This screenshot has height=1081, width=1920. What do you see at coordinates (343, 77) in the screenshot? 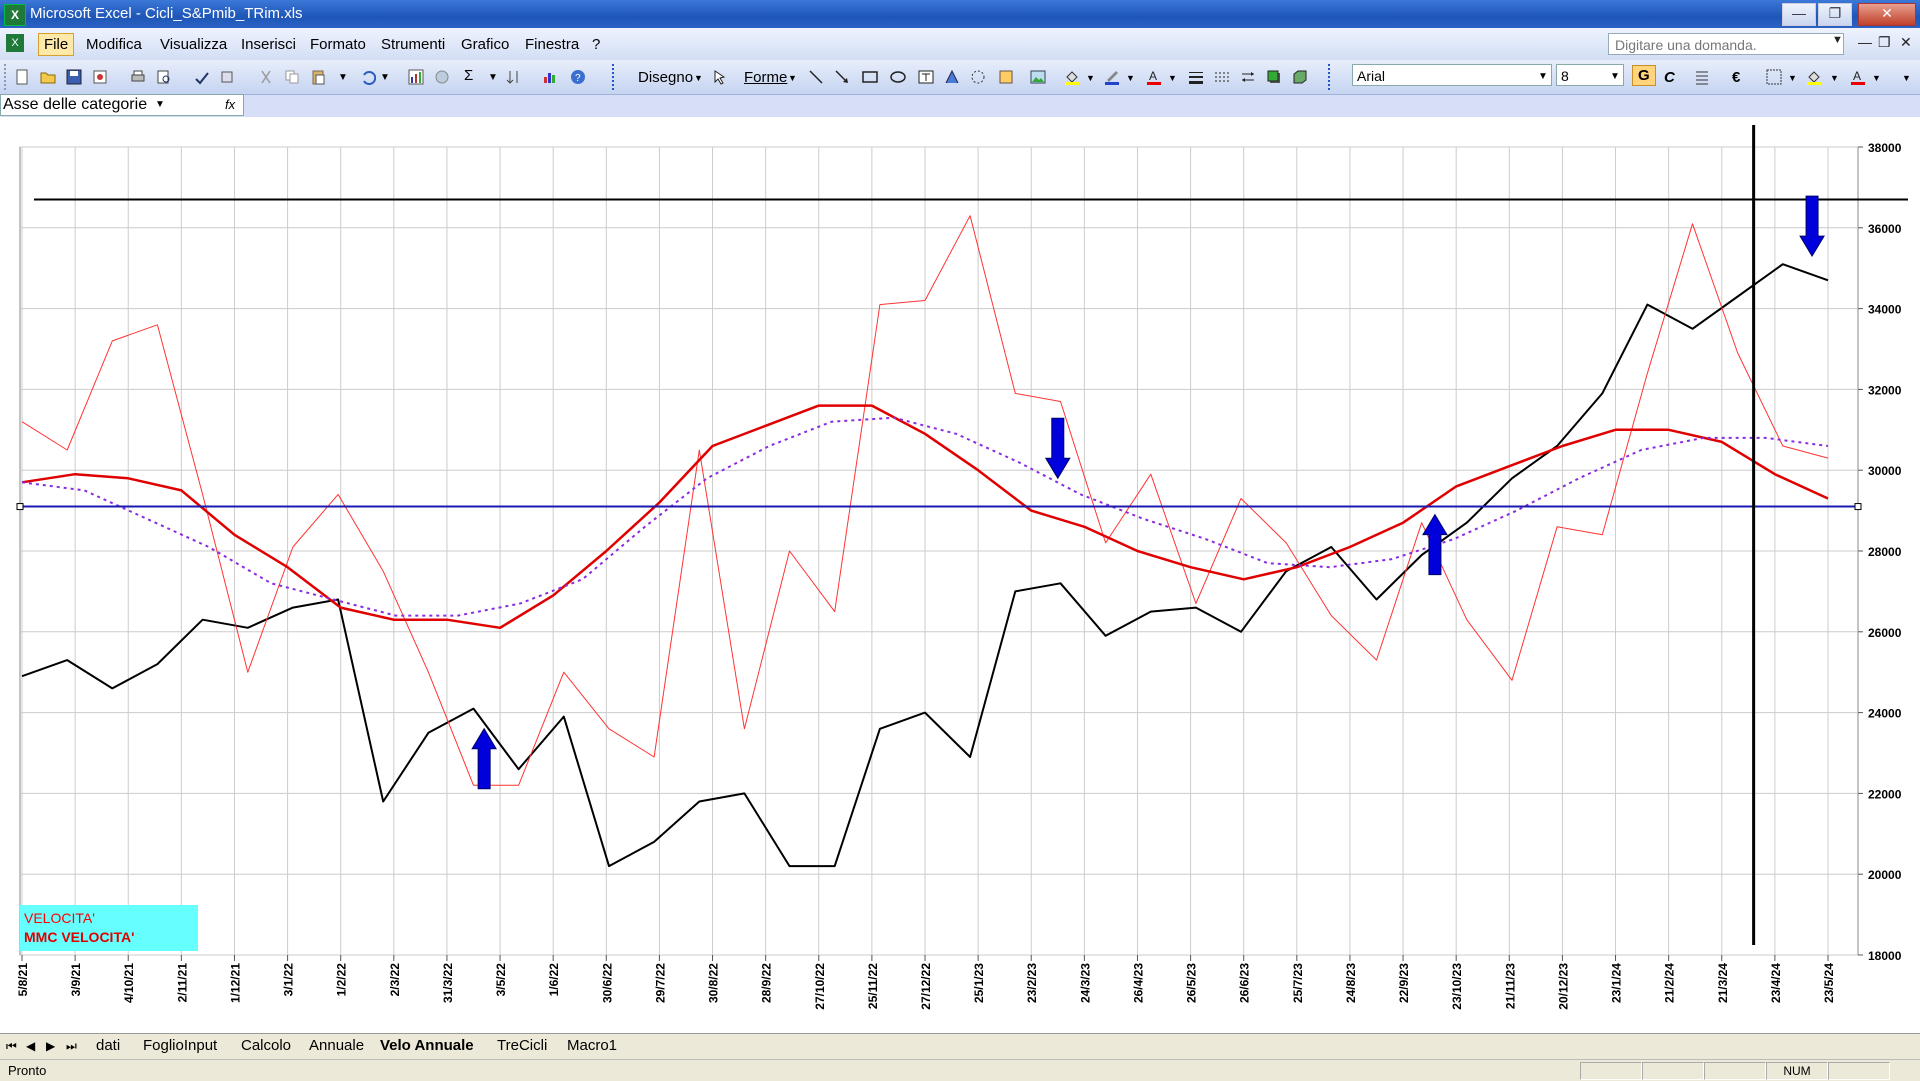
I see `paste-dropdown-icon: ▼` at bounding box center [343, 77].